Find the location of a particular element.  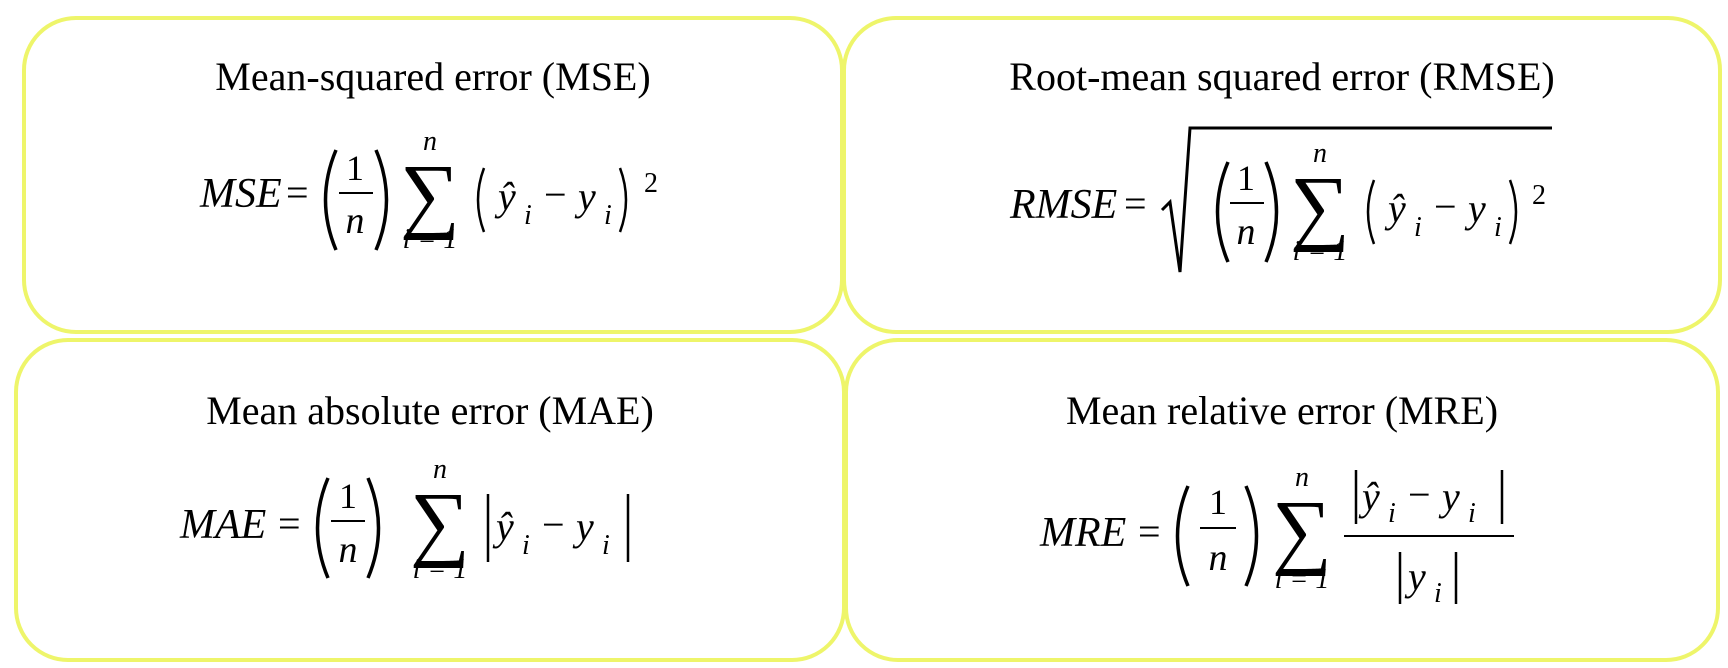

rmse-minus: − is located at coordinates (1445, 206).